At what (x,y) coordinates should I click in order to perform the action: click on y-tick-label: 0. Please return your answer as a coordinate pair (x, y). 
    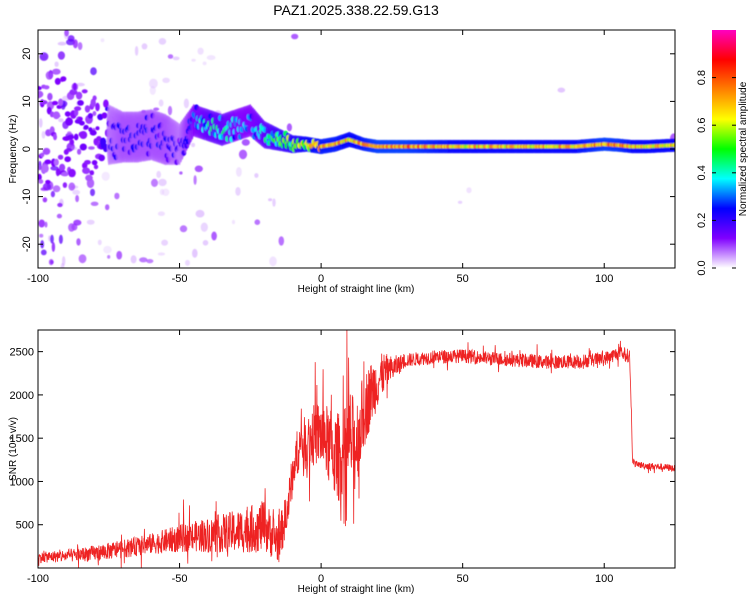
    Looking at the image, I should click on (27, 149).